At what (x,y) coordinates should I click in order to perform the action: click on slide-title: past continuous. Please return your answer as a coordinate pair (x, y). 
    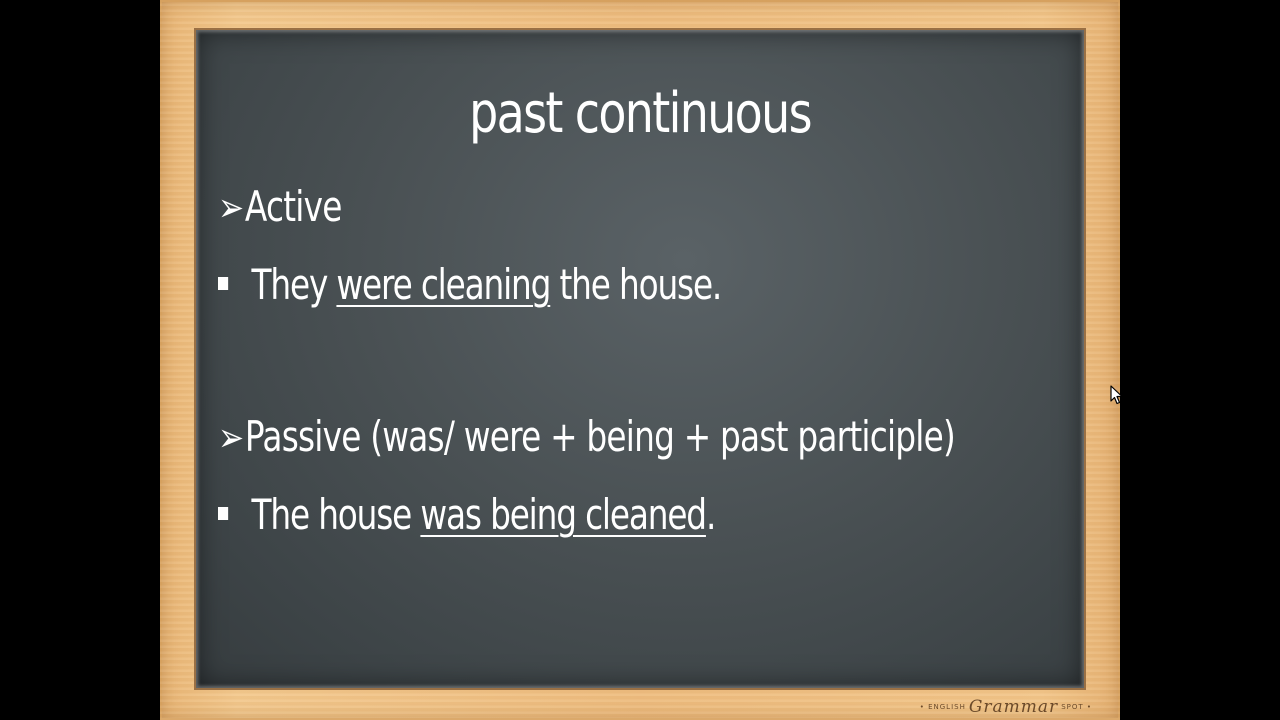
    Looking at the image, I should click on (640, 113).